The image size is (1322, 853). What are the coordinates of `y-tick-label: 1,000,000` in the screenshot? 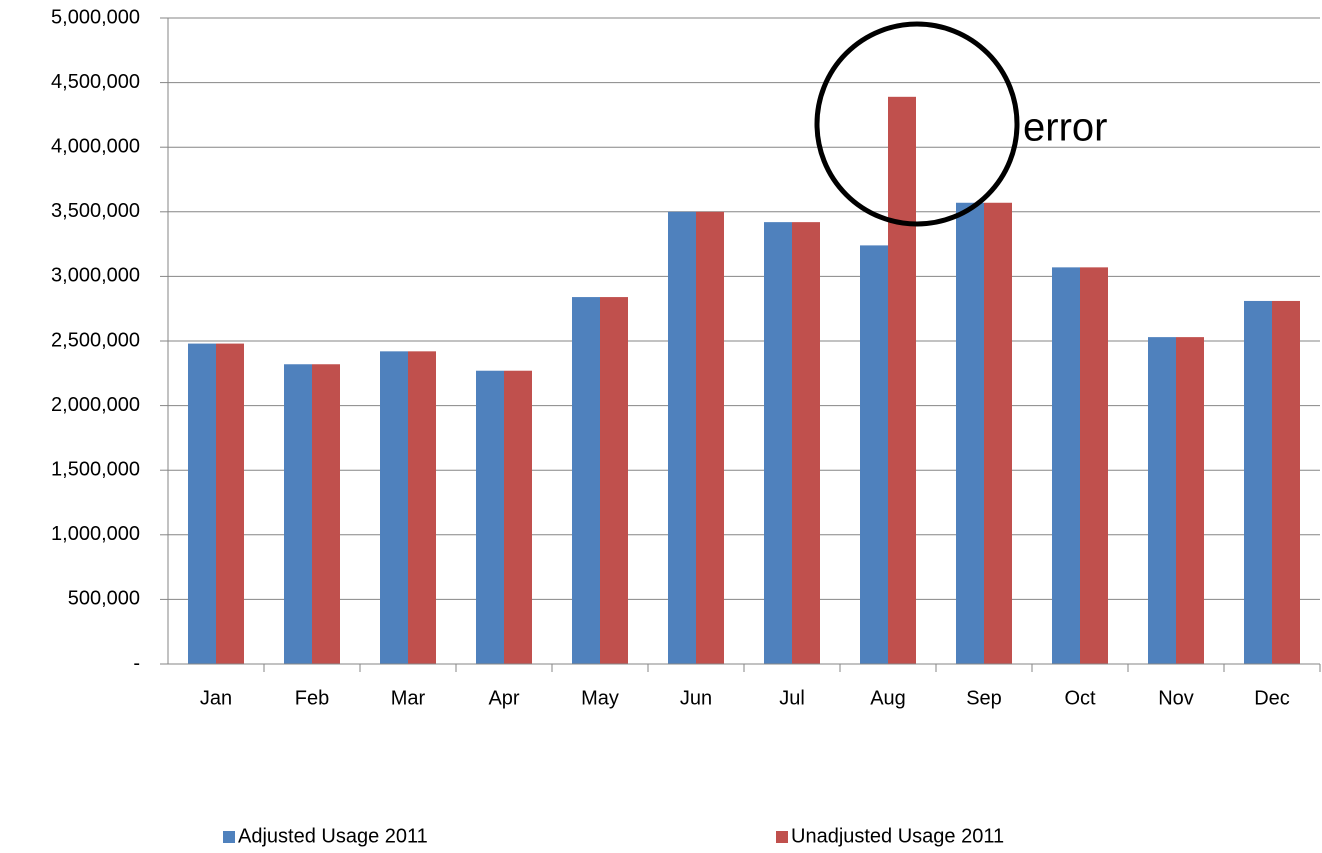 It's located at (95, 534).